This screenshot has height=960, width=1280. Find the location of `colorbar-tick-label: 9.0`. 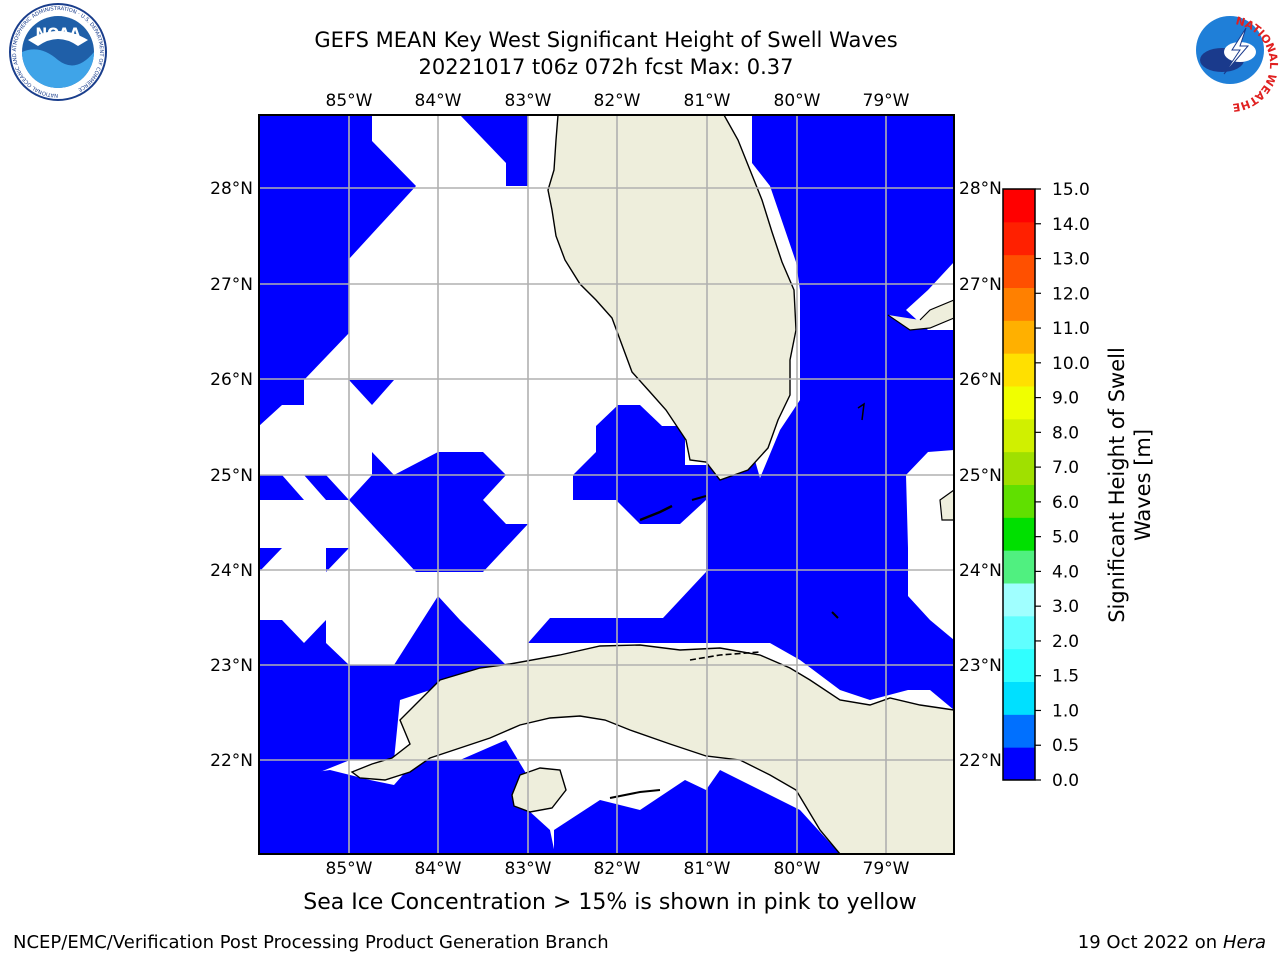

colorbar-tick-label: 9.0 is located at coordinates (1065, 399).